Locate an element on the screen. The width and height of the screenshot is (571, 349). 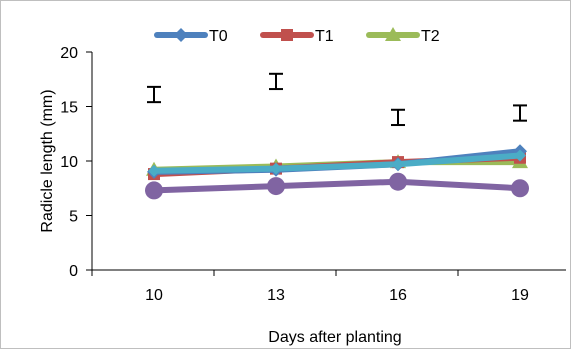
y-tick-label: 20 is located at coordinates (69, 53).